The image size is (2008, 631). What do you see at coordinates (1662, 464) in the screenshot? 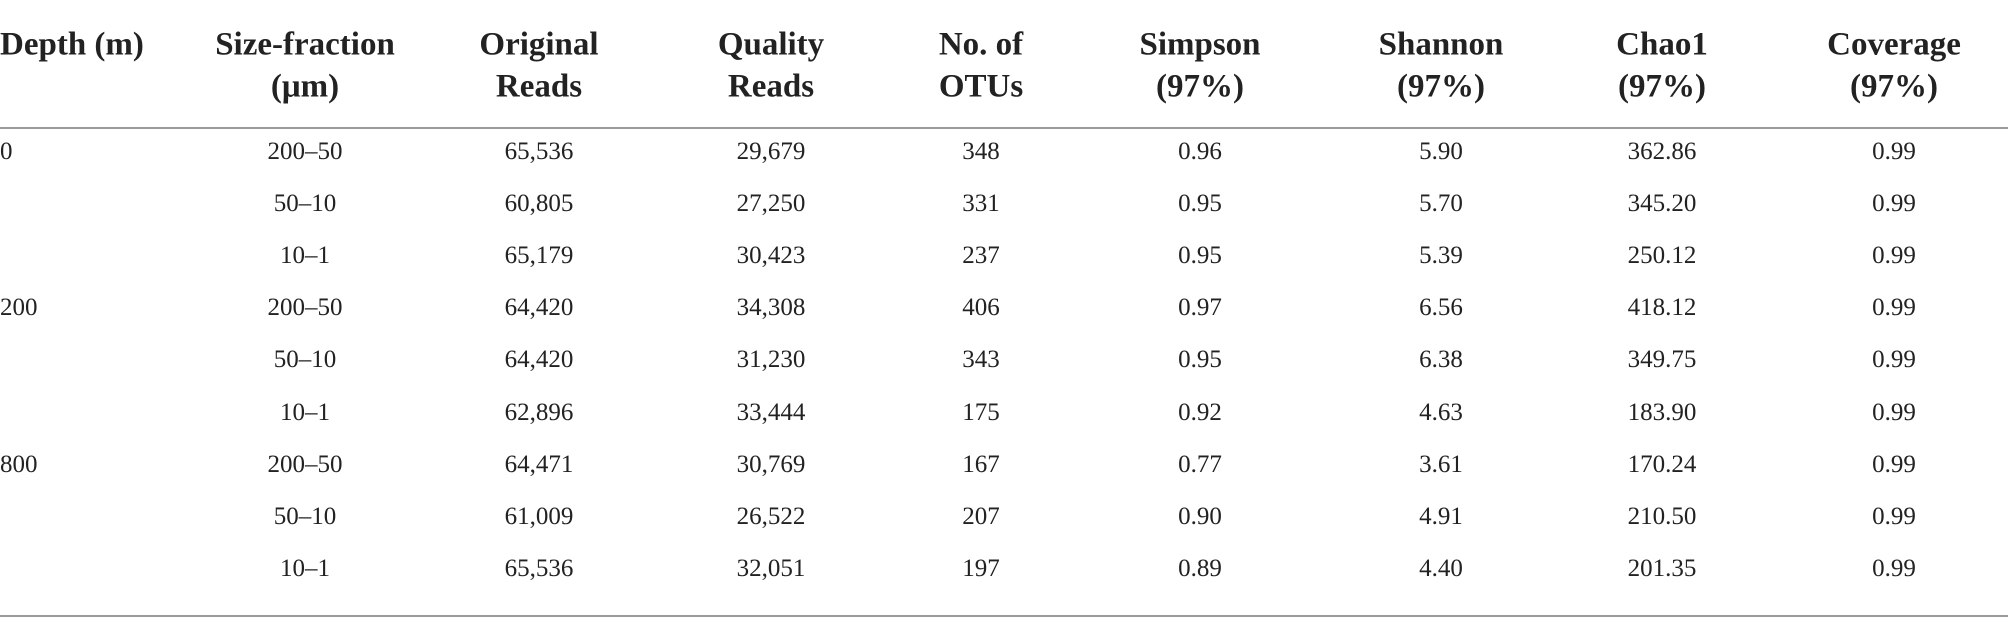
I see `table-cell: 170.24` at bounding box center [1662, 464].